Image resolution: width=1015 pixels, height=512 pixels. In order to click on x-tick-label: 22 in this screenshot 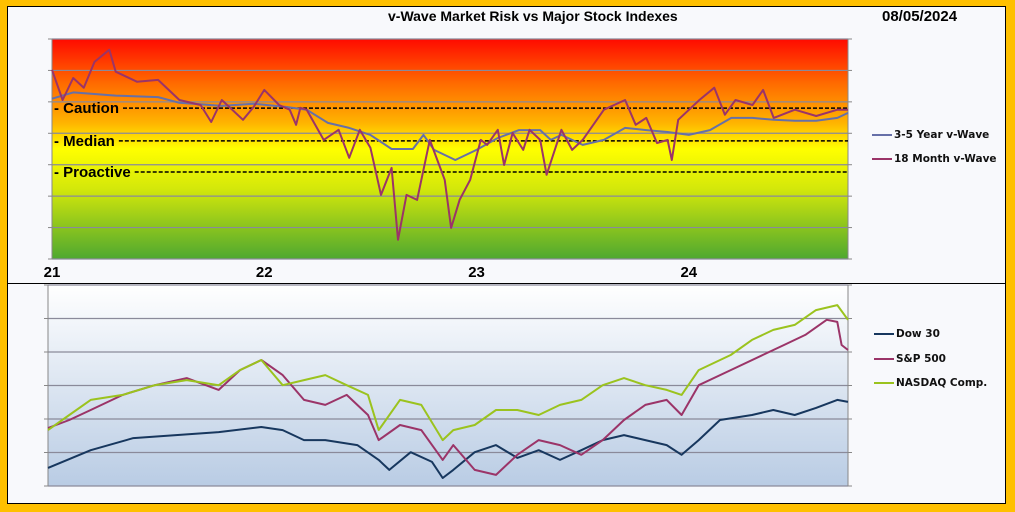, I will do `click(264, 272)`.